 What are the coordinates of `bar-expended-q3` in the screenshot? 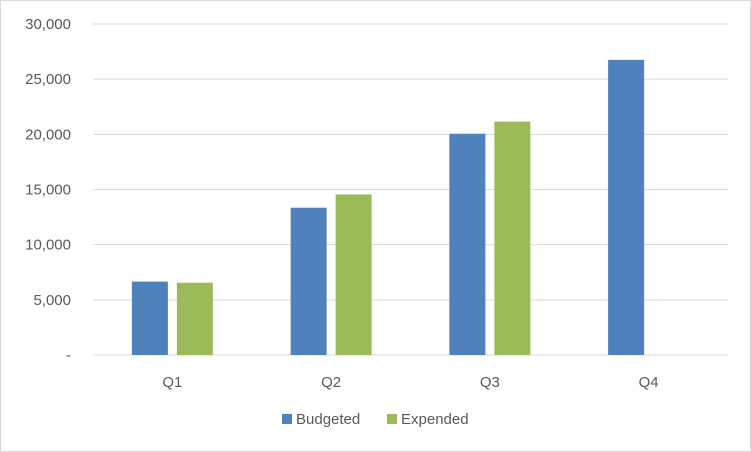 It's located at (512, 238).